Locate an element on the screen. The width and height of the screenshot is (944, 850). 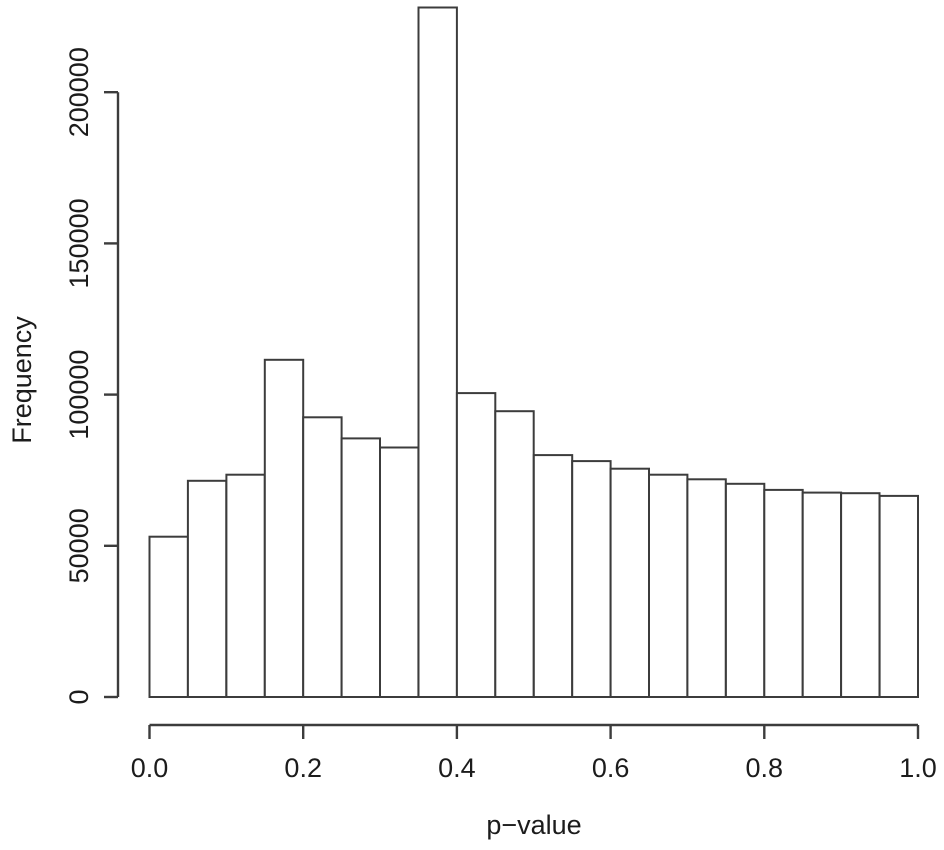
x-tick-label: 1.0 is located at coordinates (918, 768).